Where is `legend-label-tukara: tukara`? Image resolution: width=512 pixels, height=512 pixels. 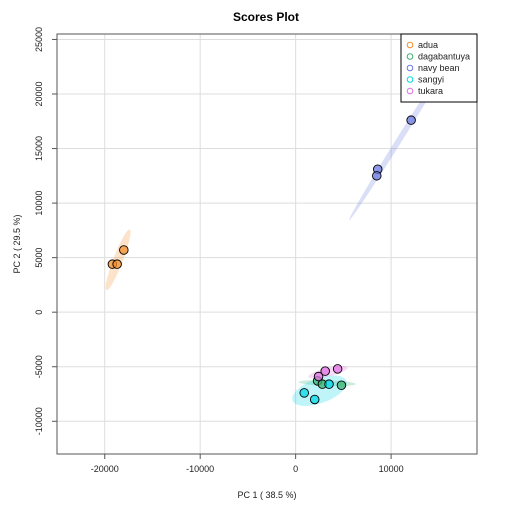
legend-label-tukara: tukara is located at coordinates (430, 91).